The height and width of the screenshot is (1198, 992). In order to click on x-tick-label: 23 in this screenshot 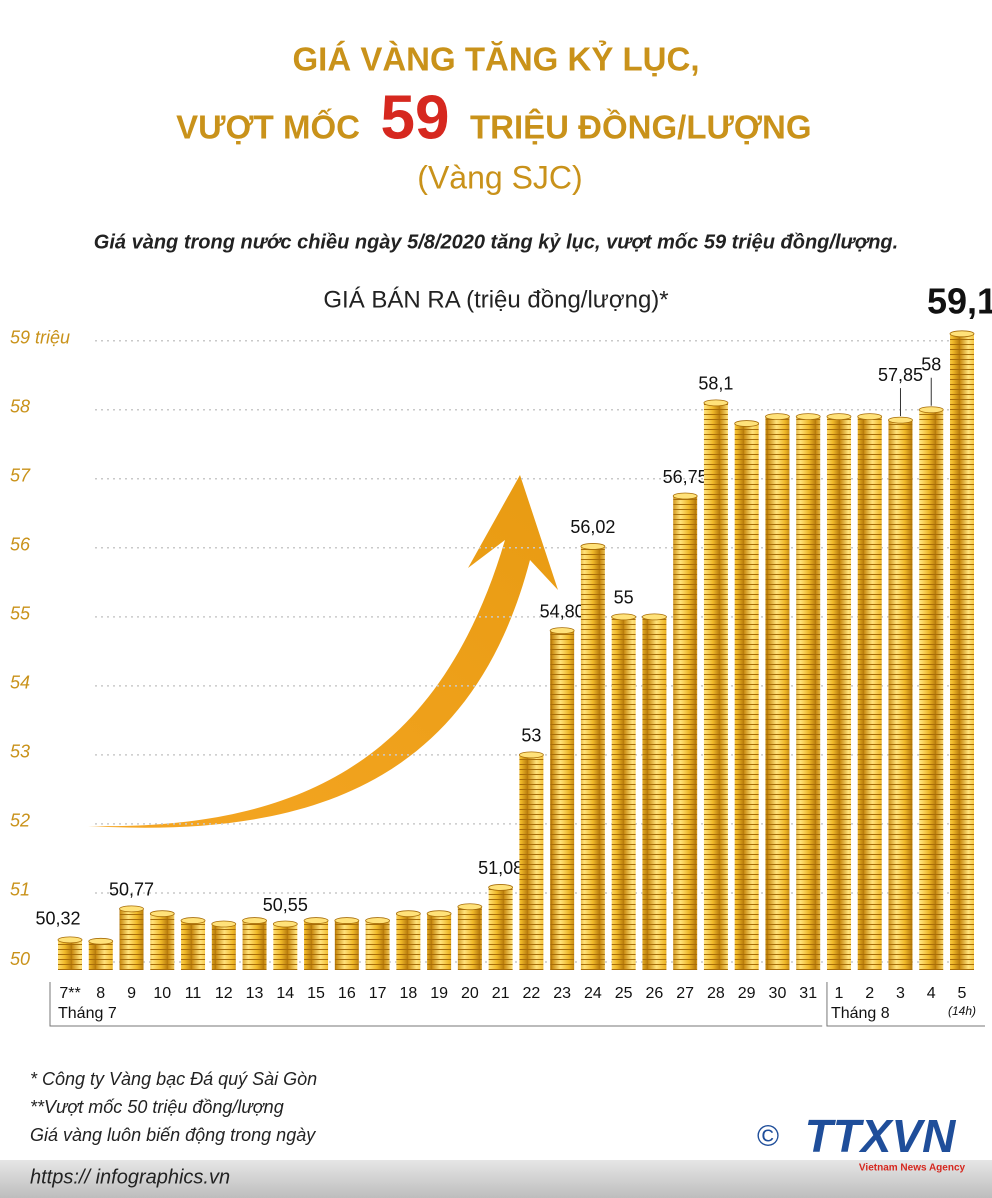, I will do `click(562, 993)`.